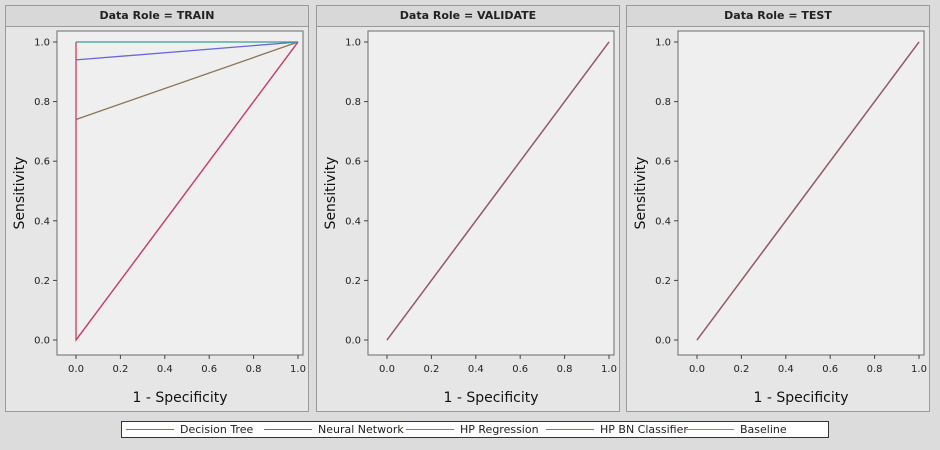  I want to click on legend-label-decision-tree: Decision Tree, so click(217, 429).